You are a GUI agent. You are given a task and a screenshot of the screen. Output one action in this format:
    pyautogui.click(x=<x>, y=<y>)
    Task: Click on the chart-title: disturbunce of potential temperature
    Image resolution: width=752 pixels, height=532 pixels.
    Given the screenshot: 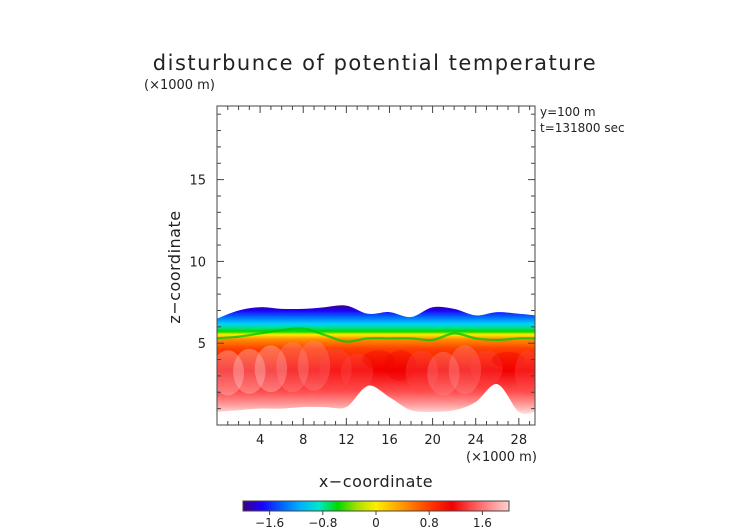 What is the action you would take?
    pyautogui.click(x=375, y=63)
    